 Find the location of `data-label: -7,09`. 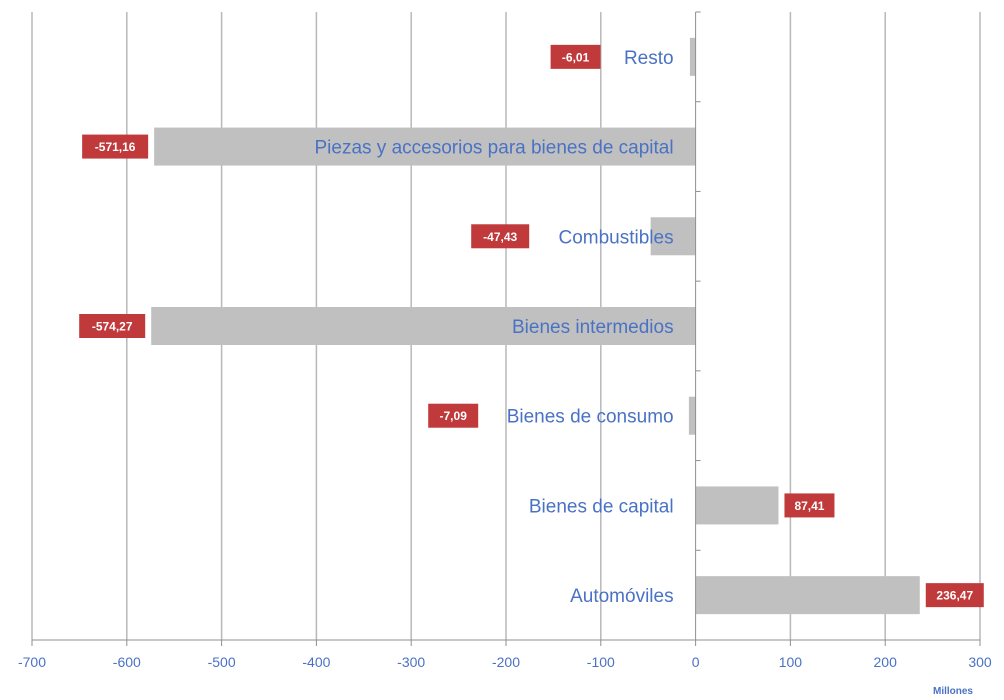

data-label: -7,09 is located at coordinates (454, 416).